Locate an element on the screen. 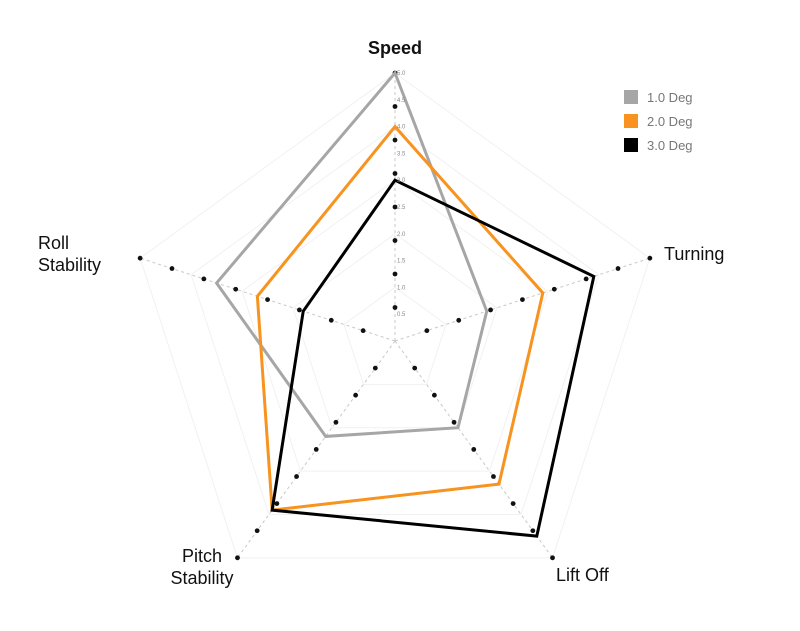 The height and width of the screenshot is (631, 800). tick-label: 1.0 is located at coordinates (401, 288).